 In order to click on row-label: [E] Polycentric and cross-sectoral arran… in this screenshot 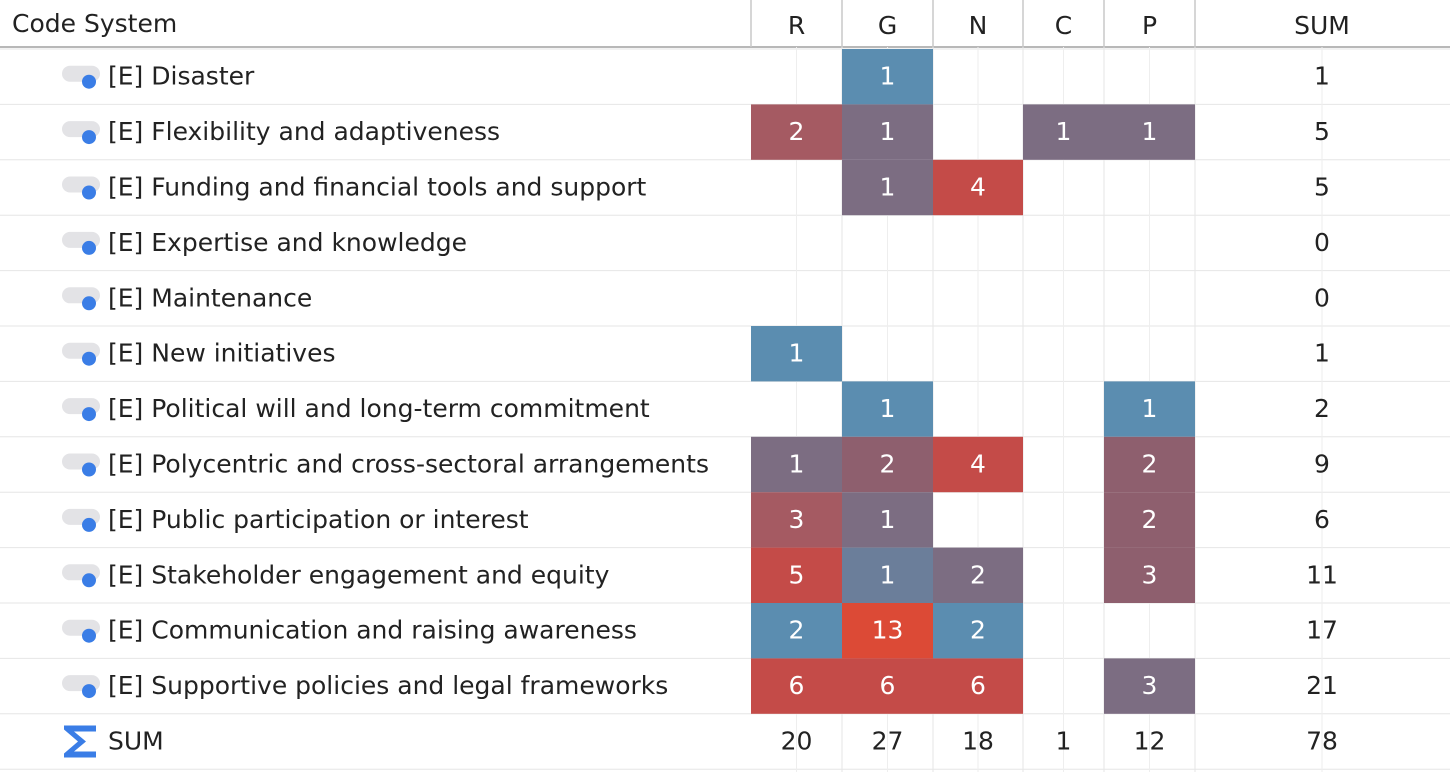, I will do `click(408, 464)`.